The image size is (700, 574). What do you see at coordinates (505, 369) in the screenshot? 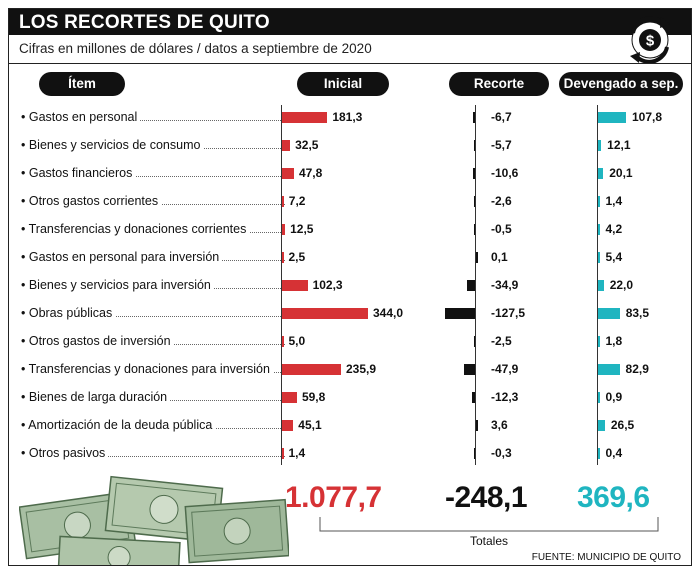
I see `value-recorte: -47,9` at bounding box center [505, 369].